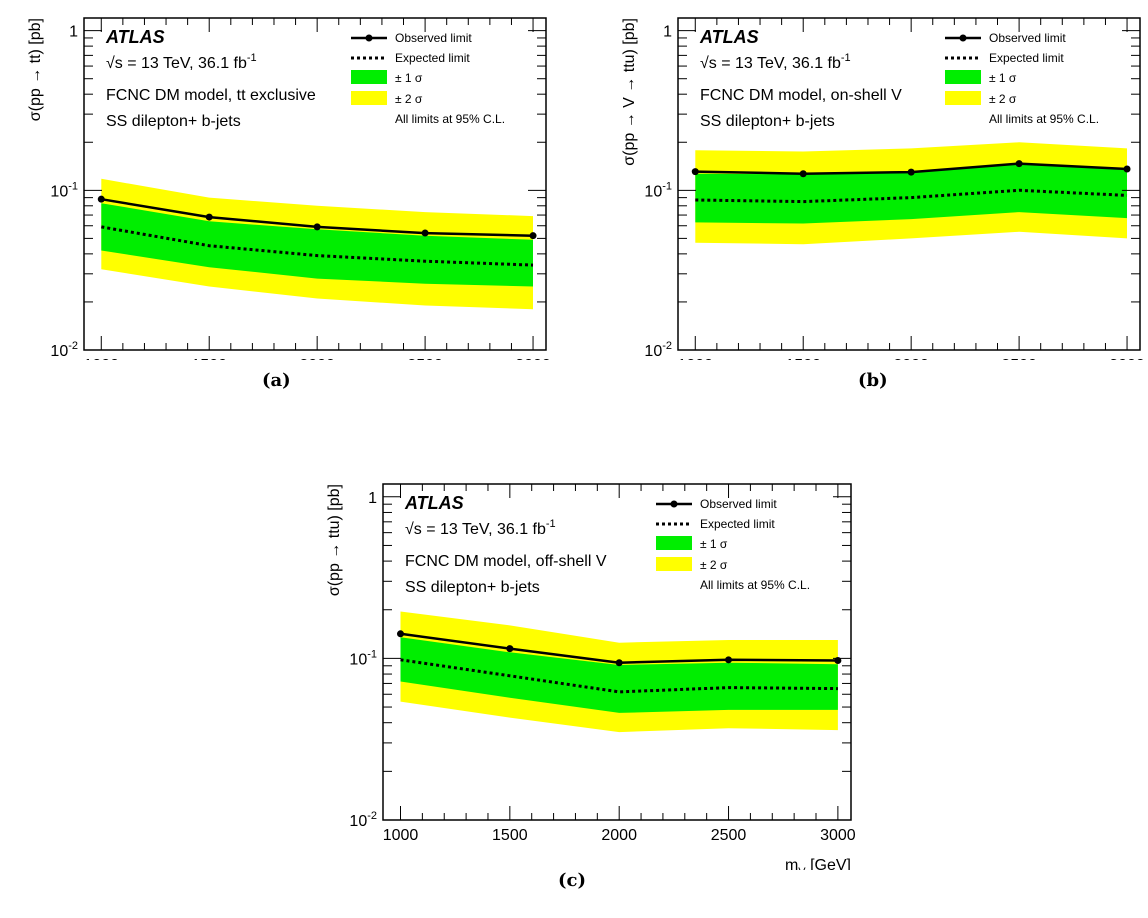 This screenshot has height=918, width=1148. Describe the element at coordinates (211, 95) in the screenshot. I see `model-label: FCNC DM model, tt exclusive` at that location.